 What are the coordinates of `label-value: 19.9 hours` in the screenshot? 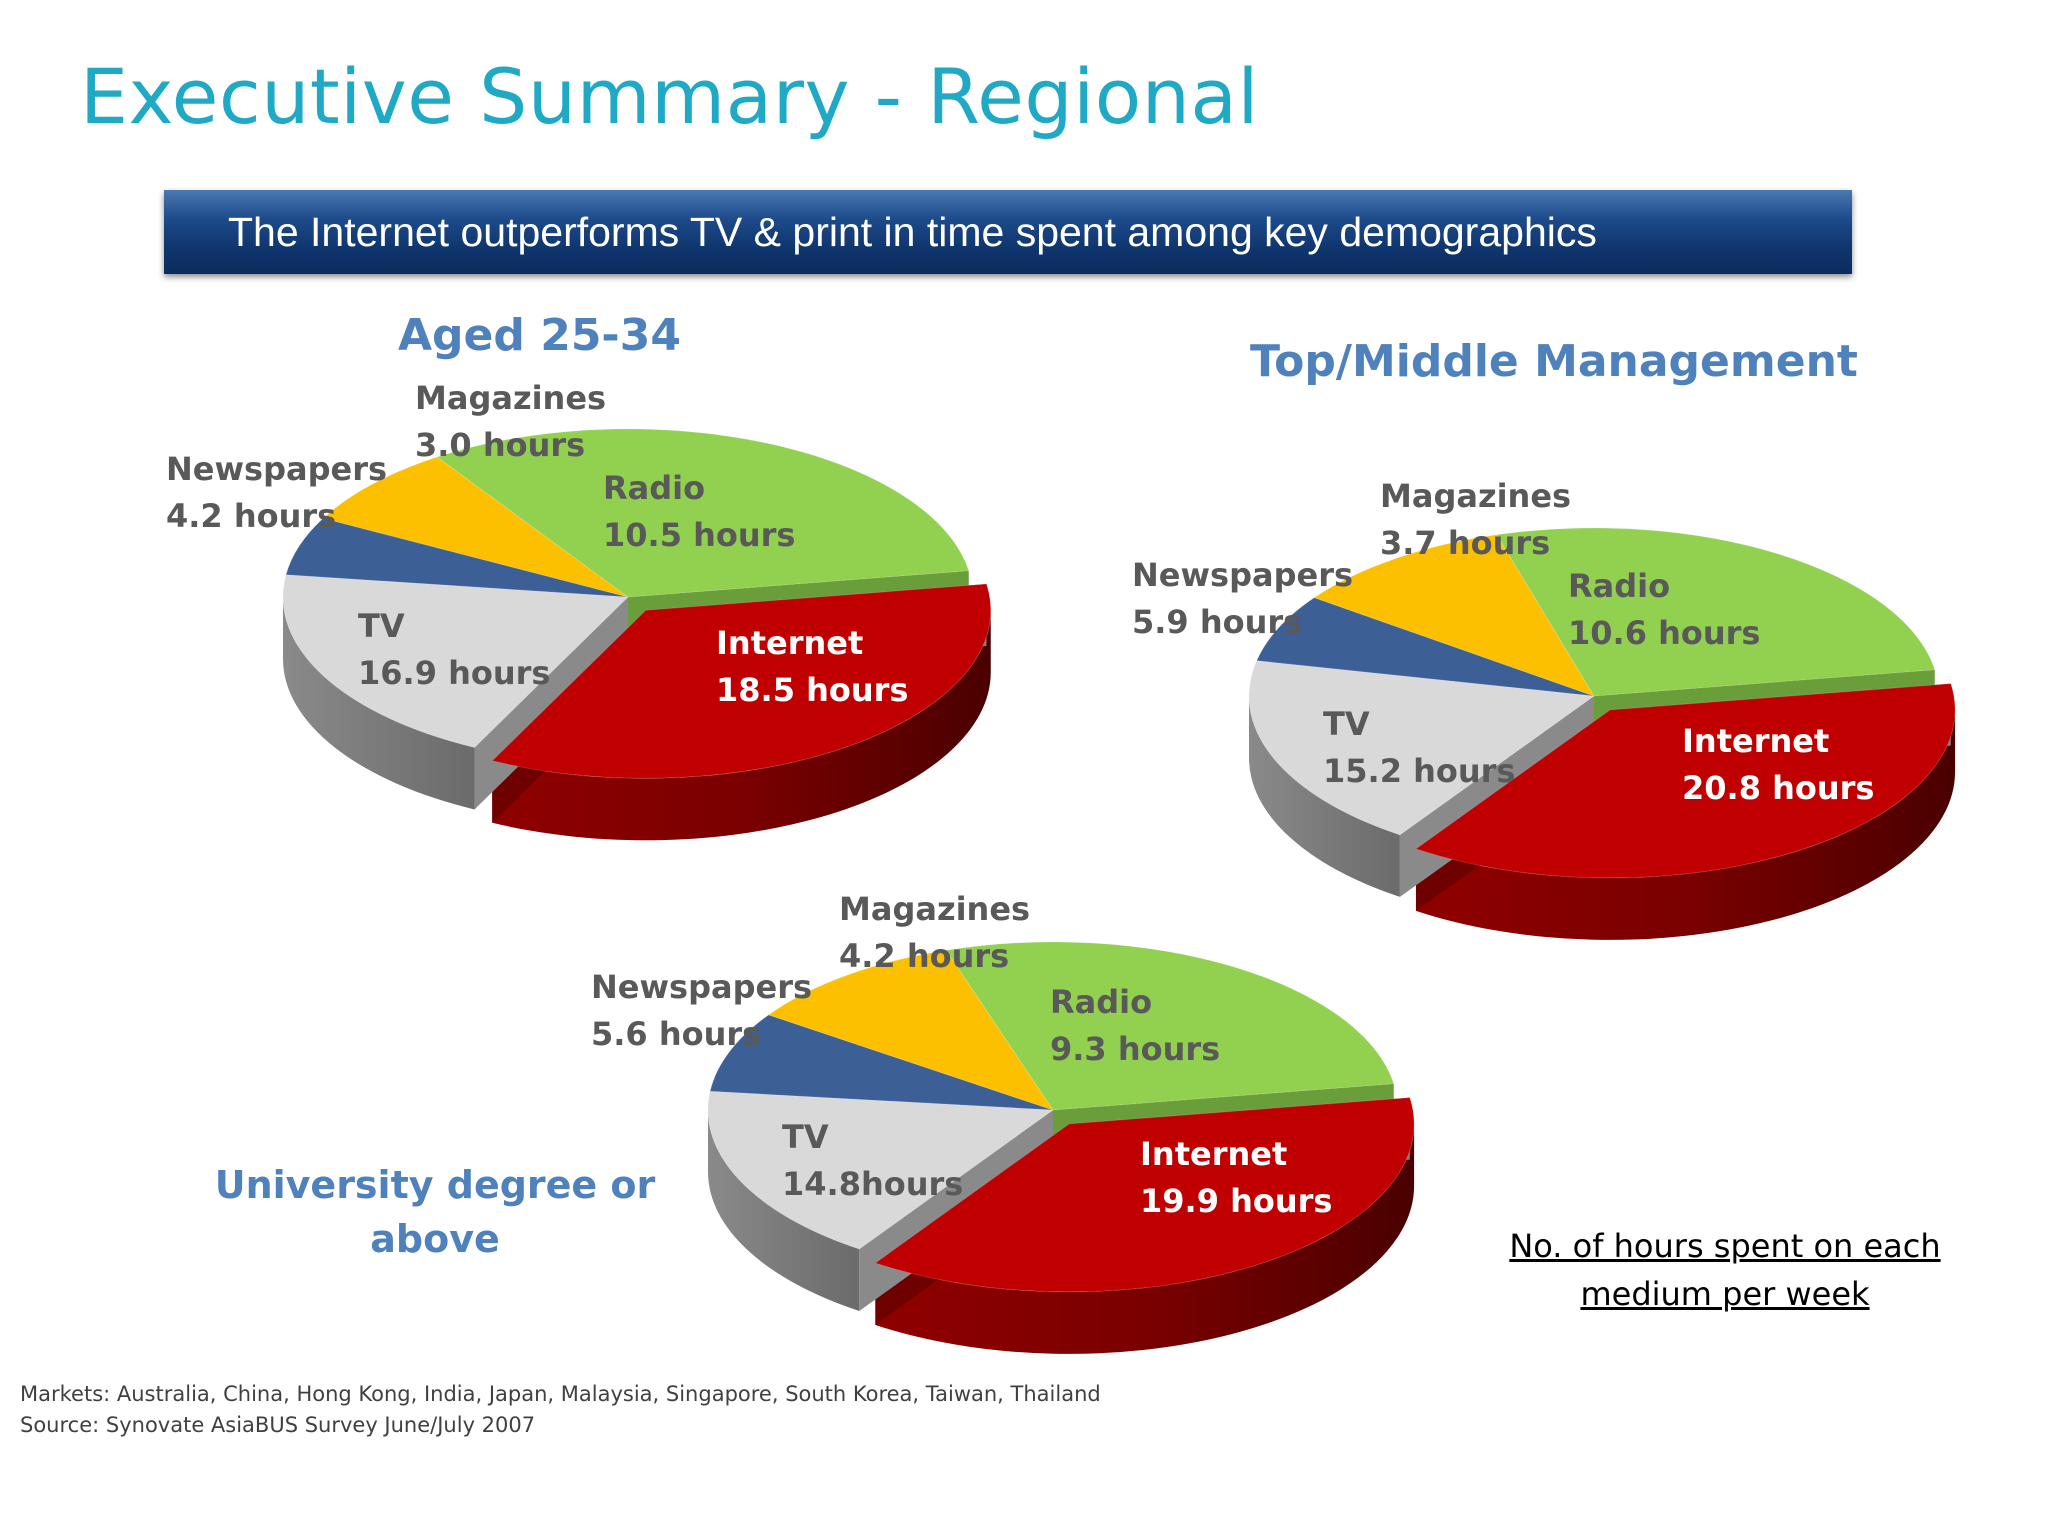 It's located at (1236, 1201).